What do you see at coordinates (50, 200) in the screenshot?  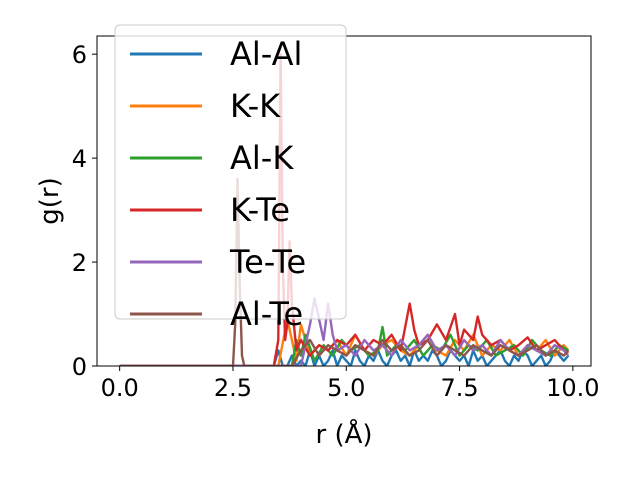 I see `y-axis-label: g(r)` at bounding box center [50, 200].